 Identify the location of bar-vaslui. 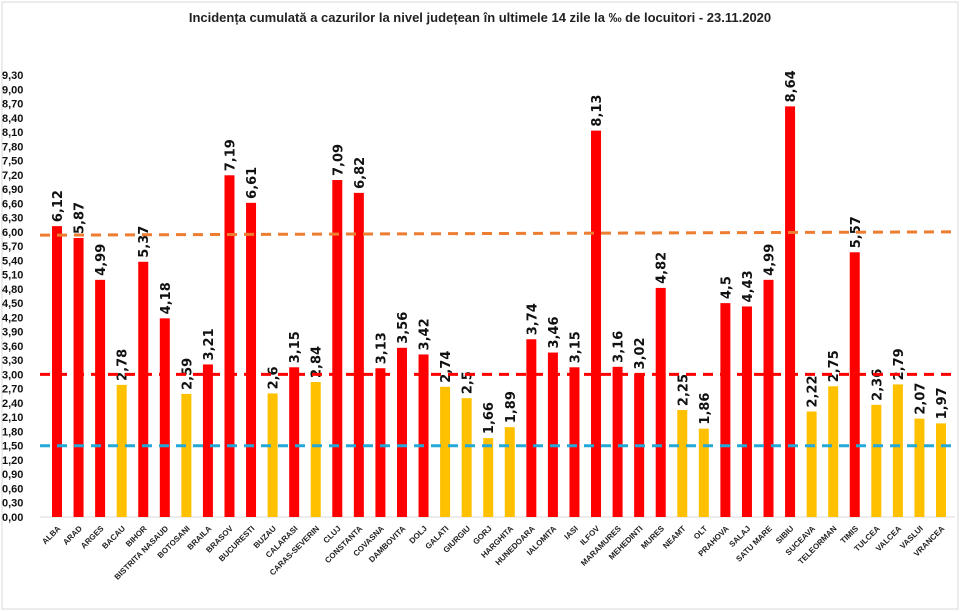
(919, 467).